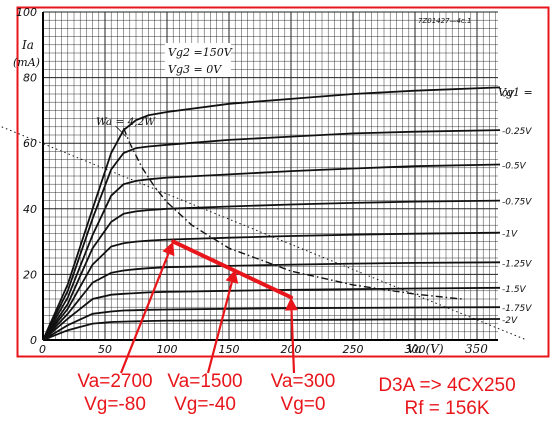 This screenshot has width=556, height=425. Describe the element at coordinates (514, 167) in the screenshot. I see `series-label: -0.5V` at that location.